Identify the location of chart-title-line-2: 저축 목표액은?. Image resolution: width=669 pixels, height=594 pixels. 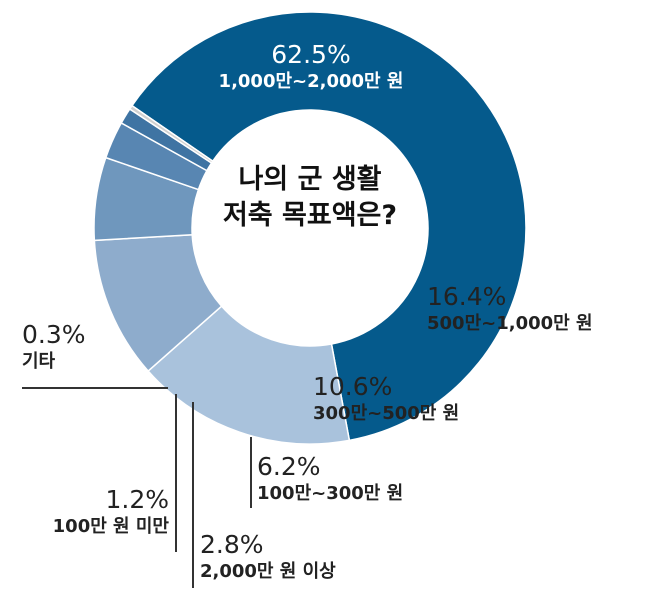
(310, 215).